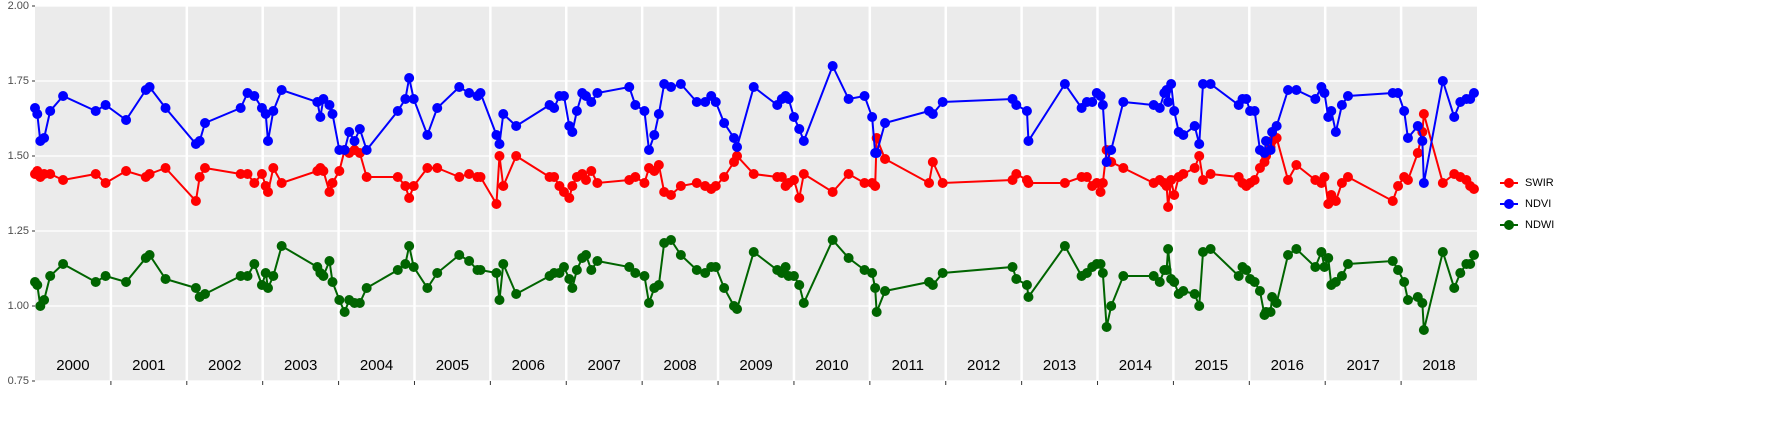 This screenshot has height=442, width=1773. I want to click on year-label: 2001, so click(148, 365).